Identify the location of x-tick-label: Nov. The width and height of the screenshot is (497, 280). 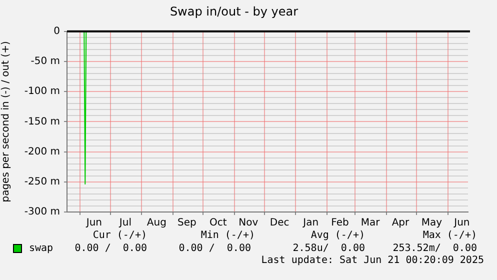
(248, 223).